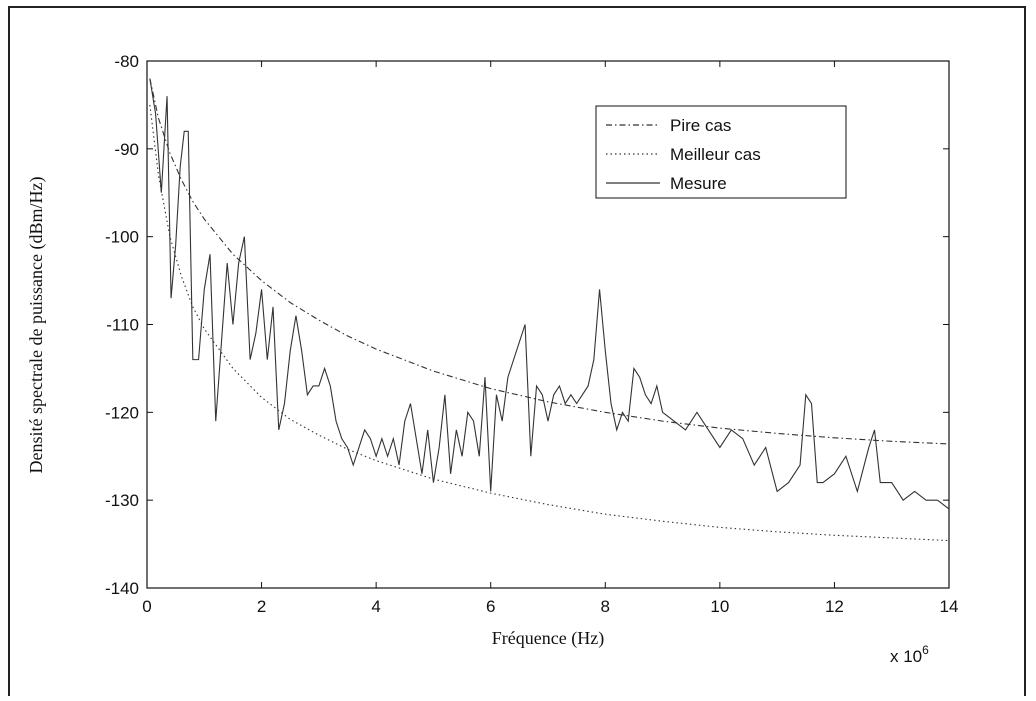 The width and height of the screenshot is (1036, 701). I want to click on x-multiplier: x 106, so click(909, 654).